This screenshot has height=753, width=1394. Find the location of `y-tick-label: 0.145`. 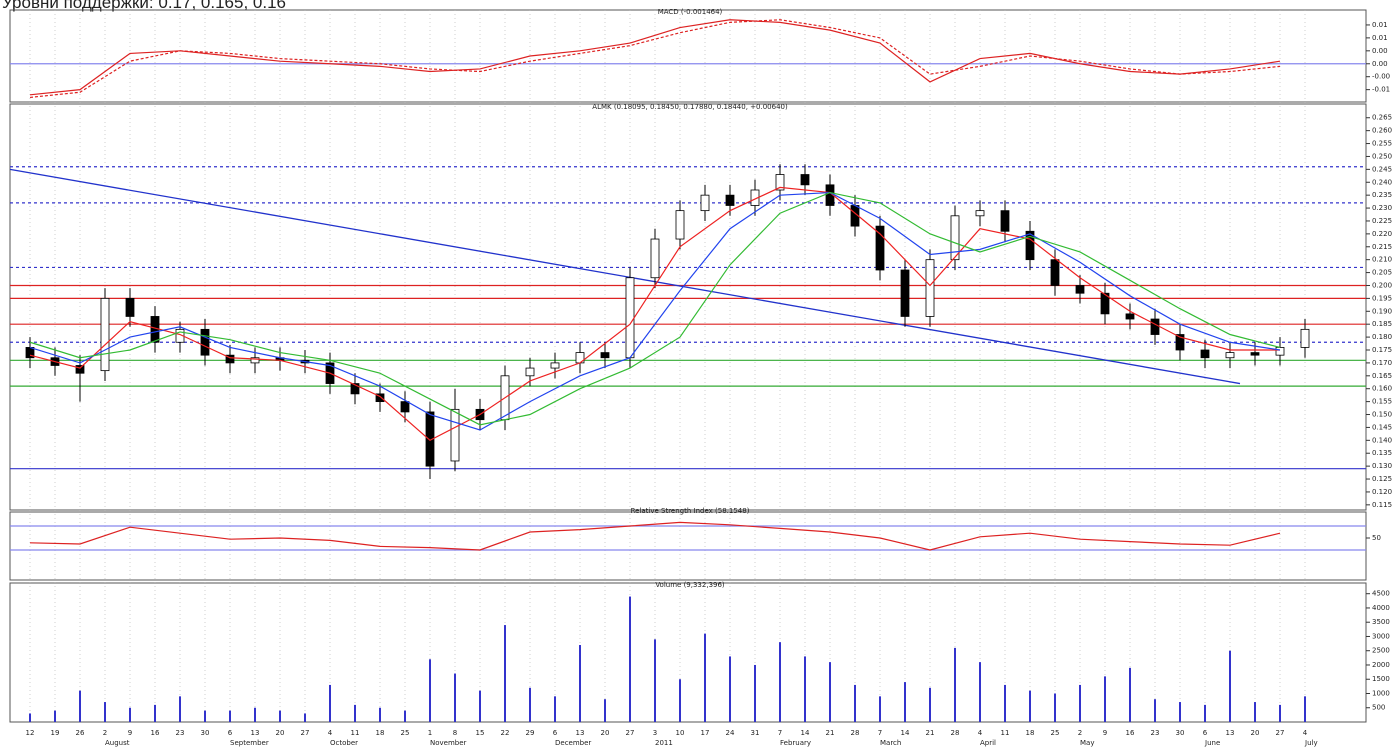

y-tick-label: 0.145 is located at coordinates (1382, 427).